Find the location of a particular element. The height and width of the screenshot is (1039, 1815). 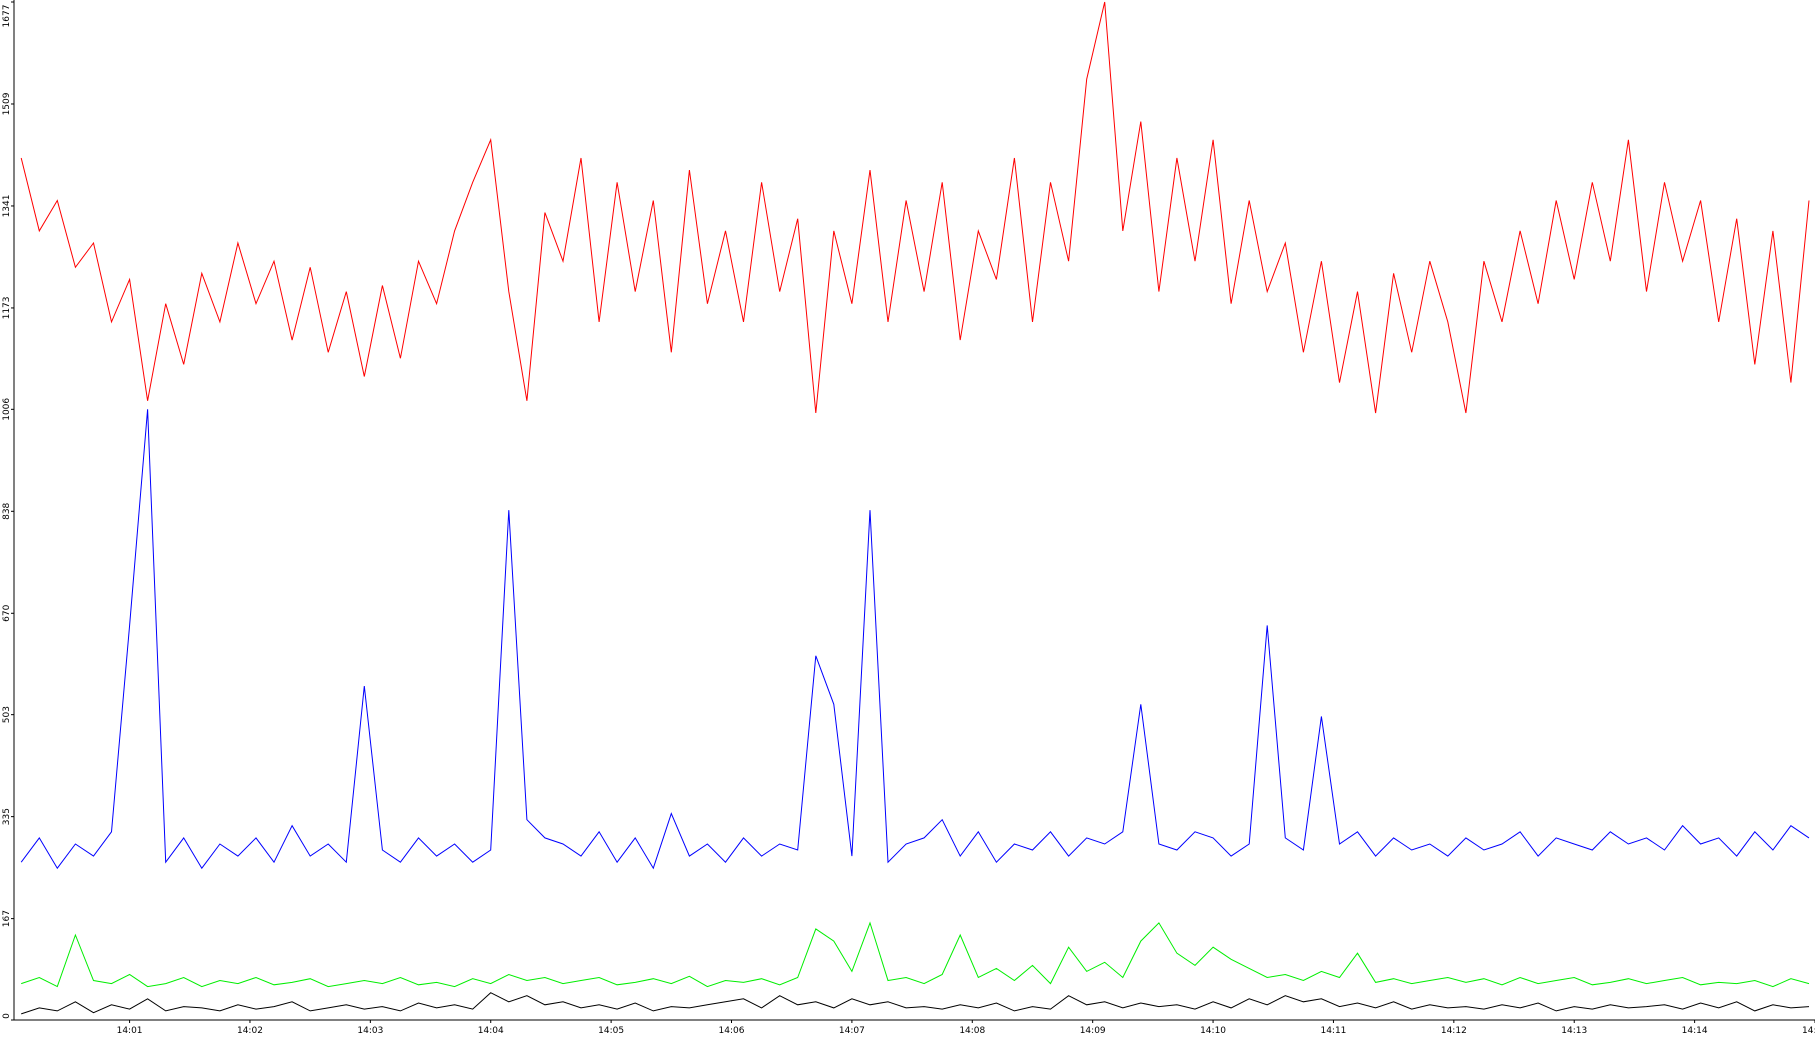

y-tick-label: 0 is located at coordinates (7, 1016).